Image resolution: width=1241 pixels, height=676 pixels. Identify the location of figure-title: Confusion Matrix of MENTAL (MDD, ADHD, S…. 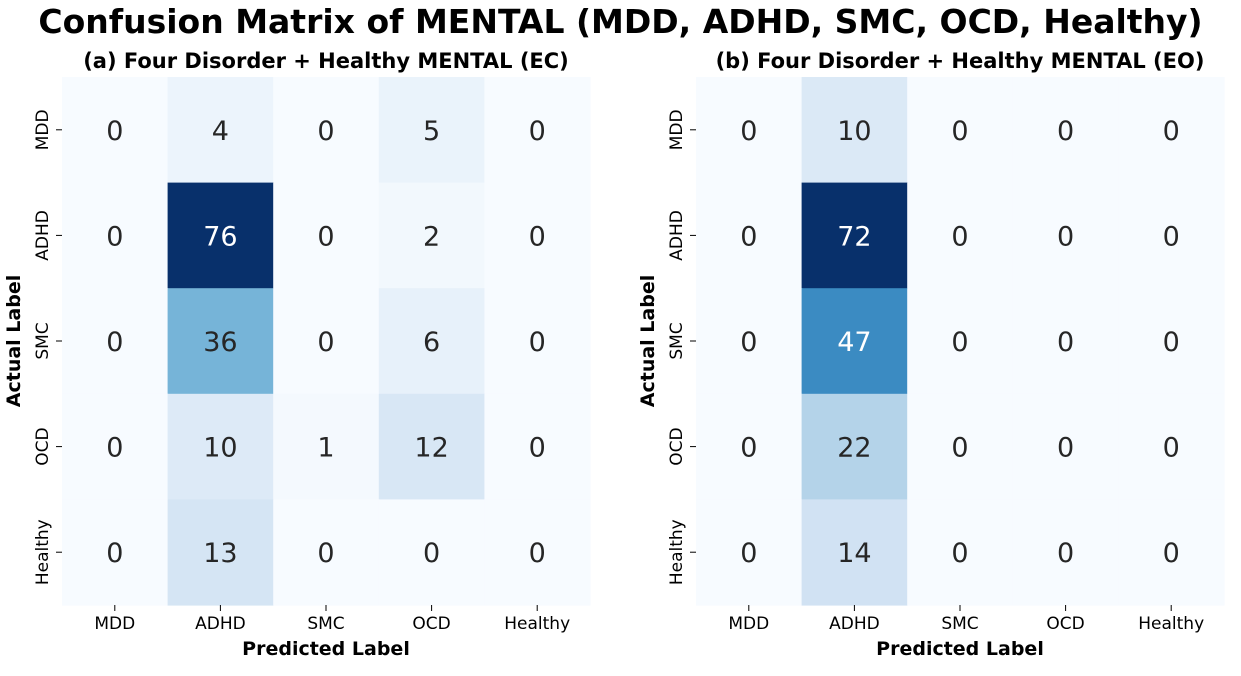
(620, 21).